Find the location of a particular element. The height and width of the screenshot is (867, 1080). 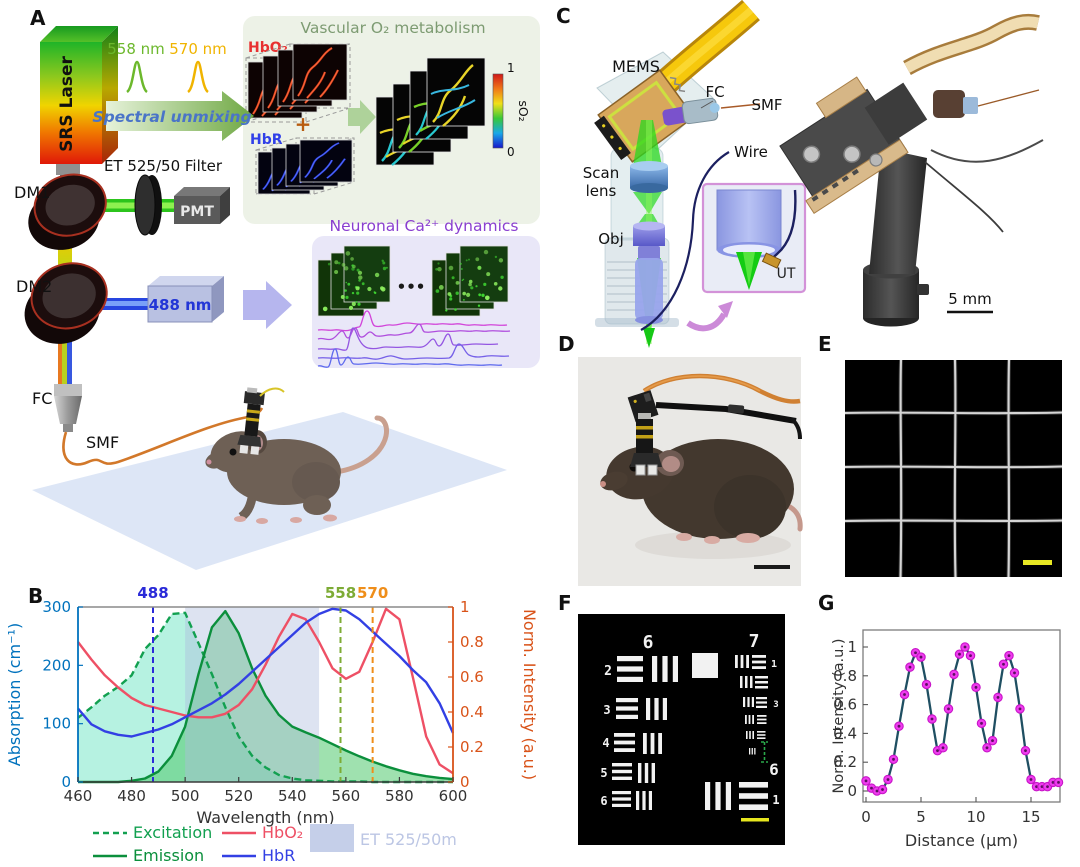

scan-lens is located at coordinates (649, 177).